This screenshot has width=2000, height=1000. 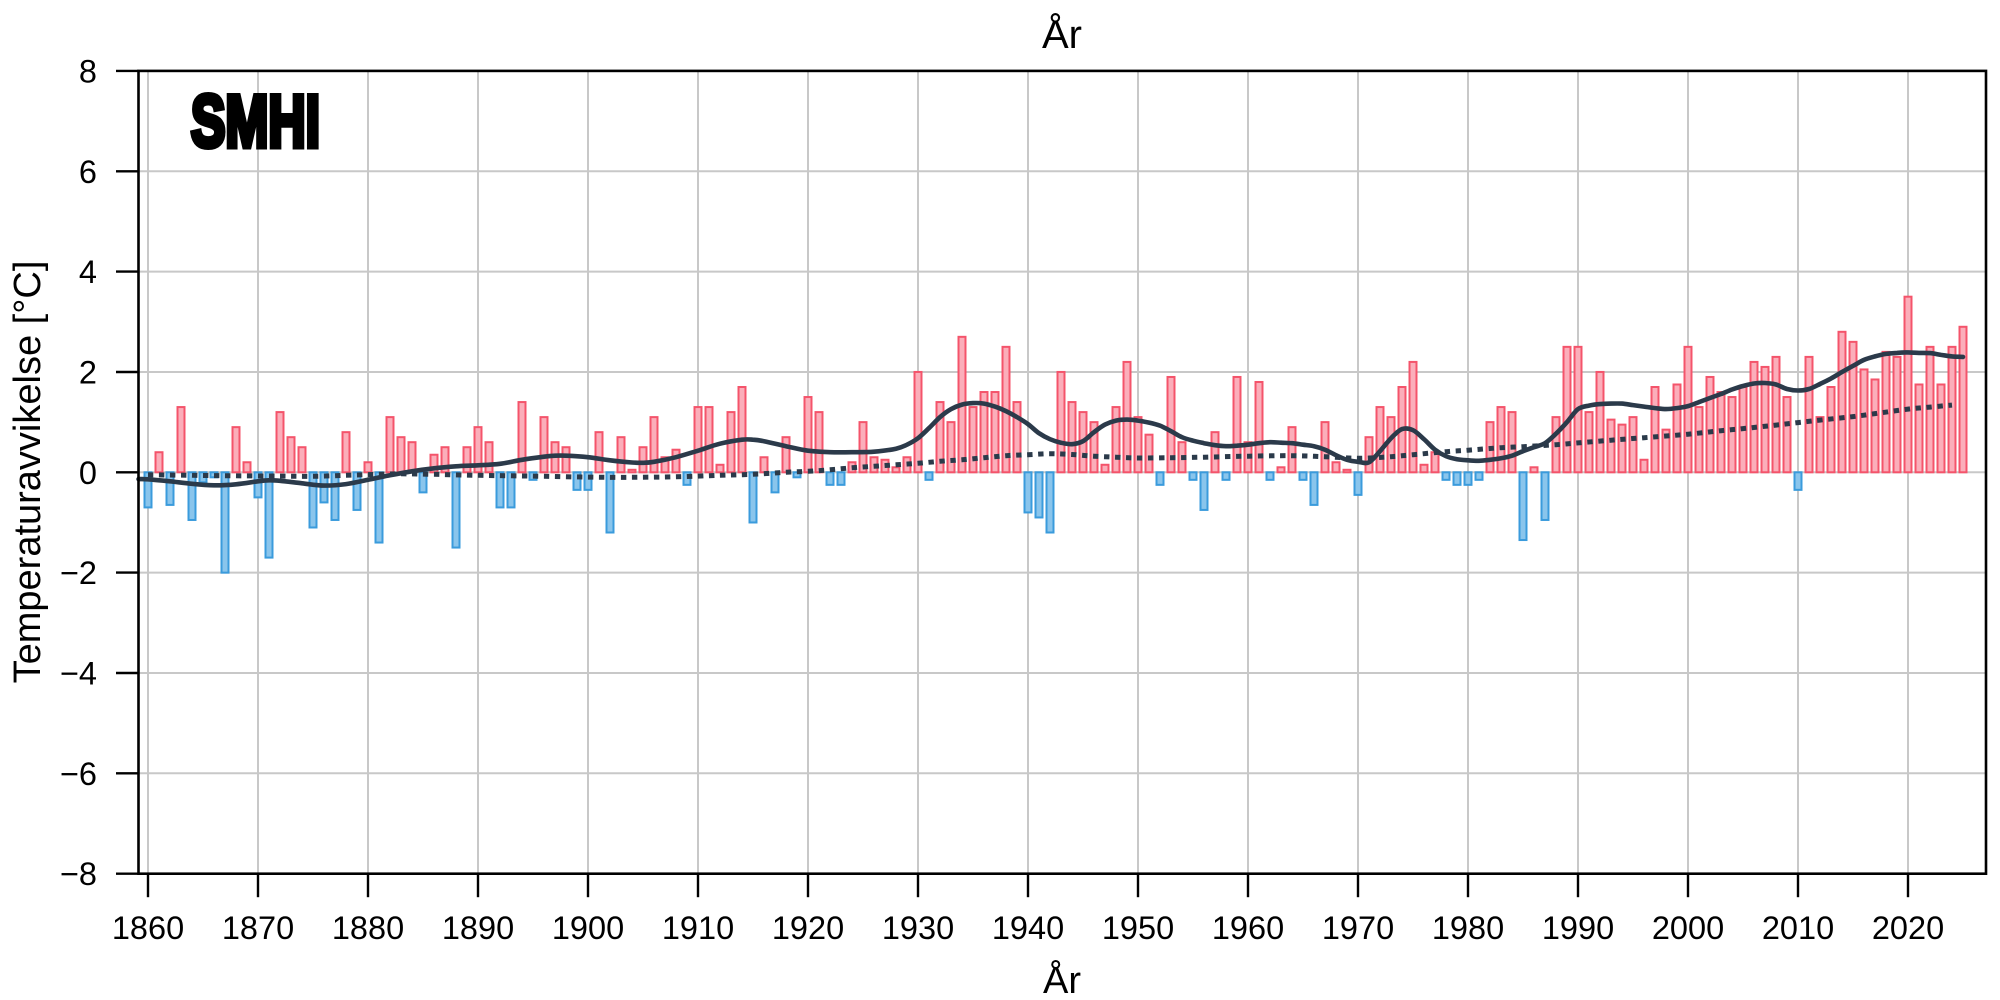 What do you see at coordinates (88, 272) in the screenshot?
I see `svg-text: 4` at bounding box center [88, 272].